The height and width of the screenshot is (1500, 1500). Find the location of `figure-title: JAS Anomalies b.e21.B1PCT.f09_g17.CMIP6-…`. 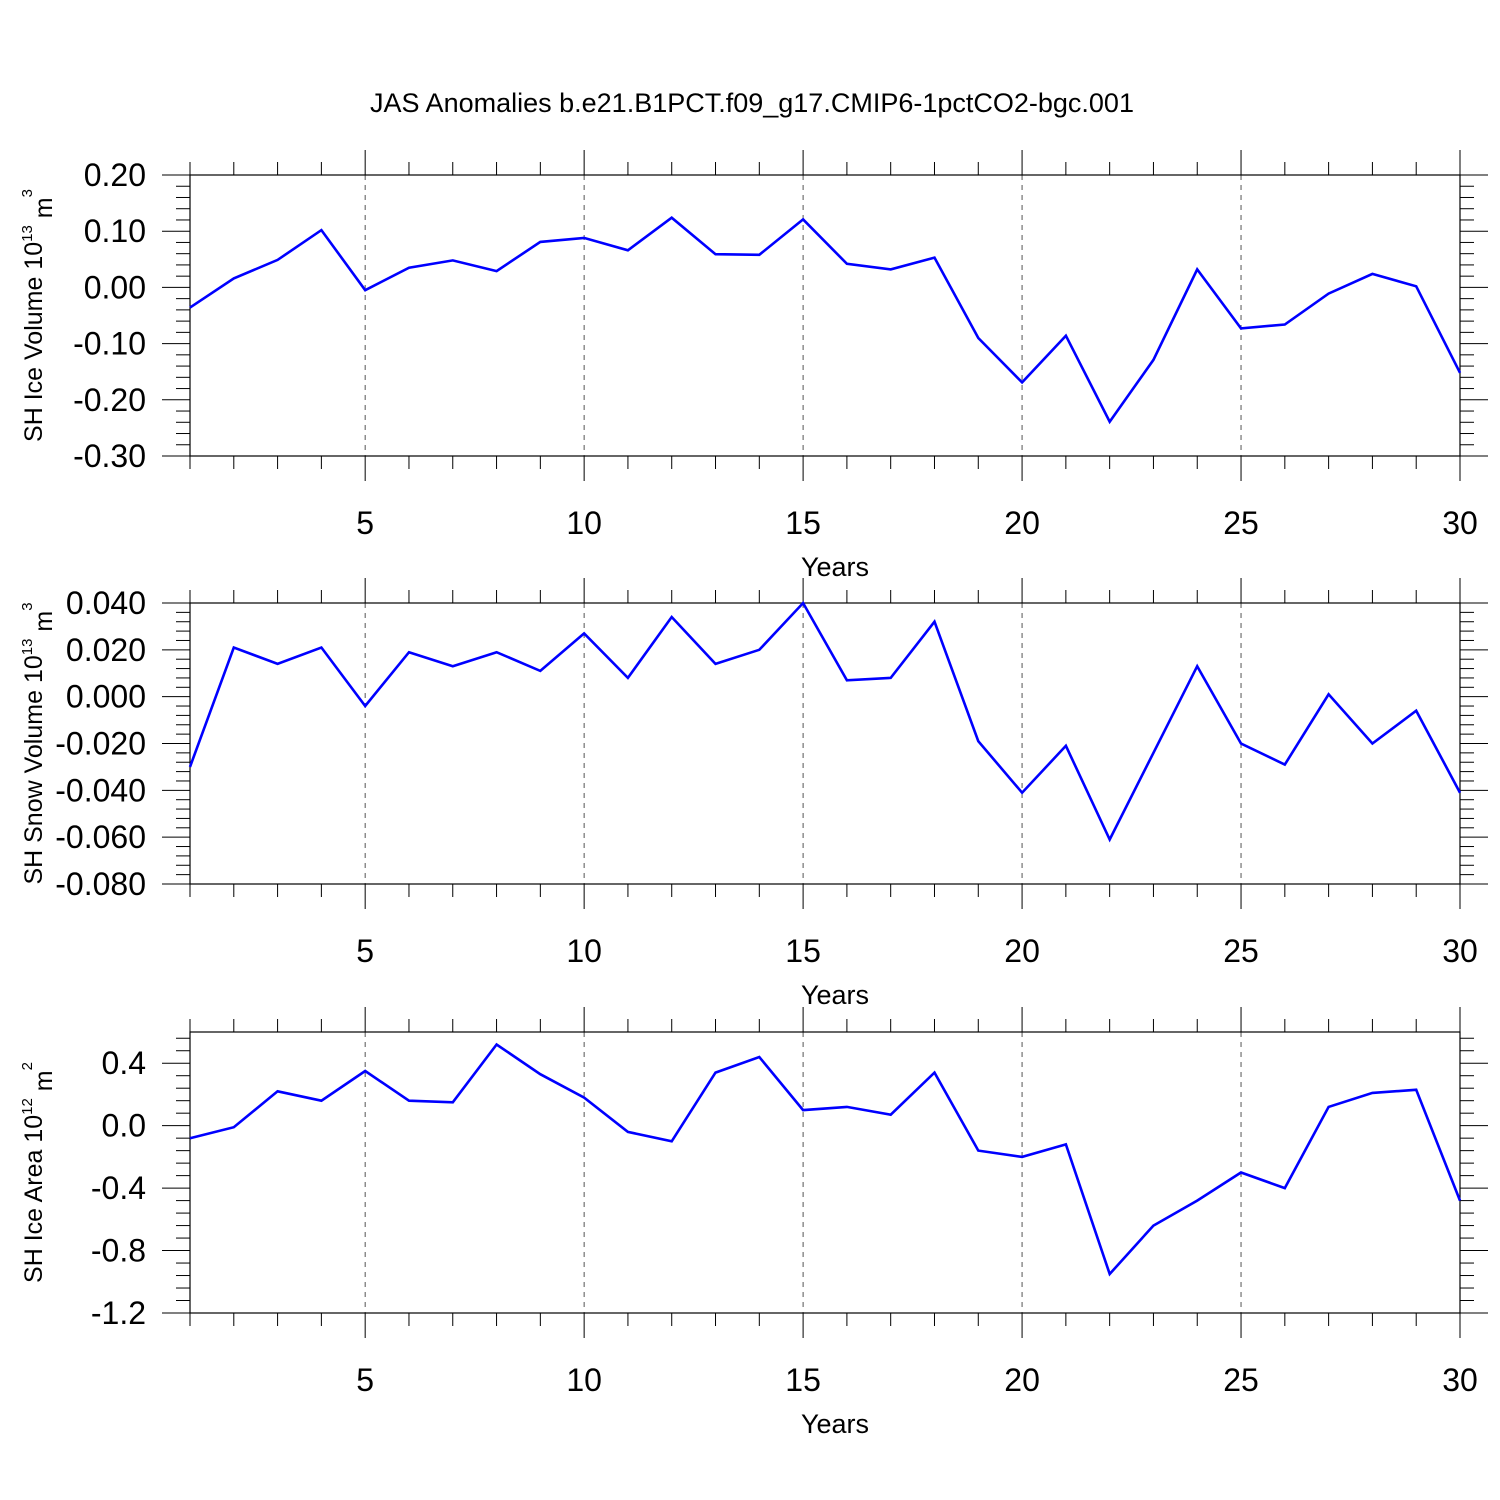

figure-title: JAS Anomalies b.e21.B1PCT.f09_g17.CMIP6-… is located at coordinates (752, 103).